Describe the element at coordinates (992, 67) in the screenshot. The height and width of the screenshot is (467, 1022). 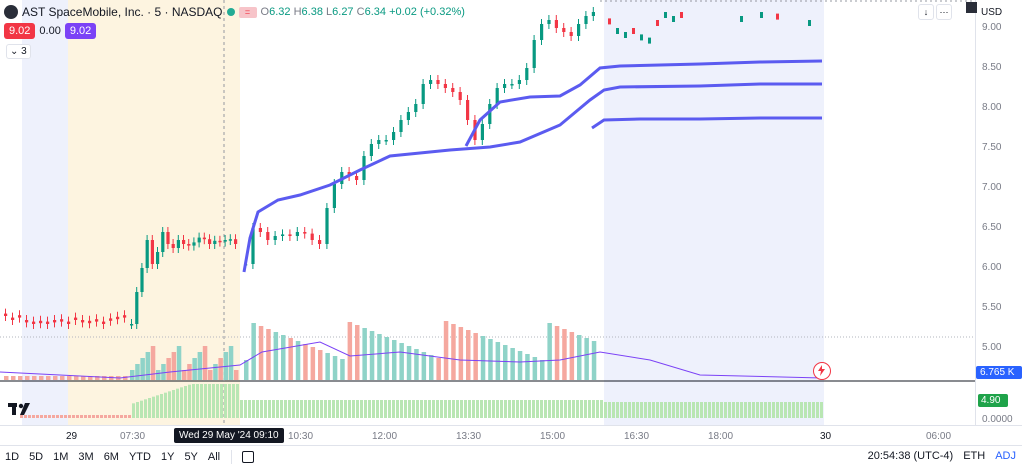
I see `price-tick: 8.50` at that location.